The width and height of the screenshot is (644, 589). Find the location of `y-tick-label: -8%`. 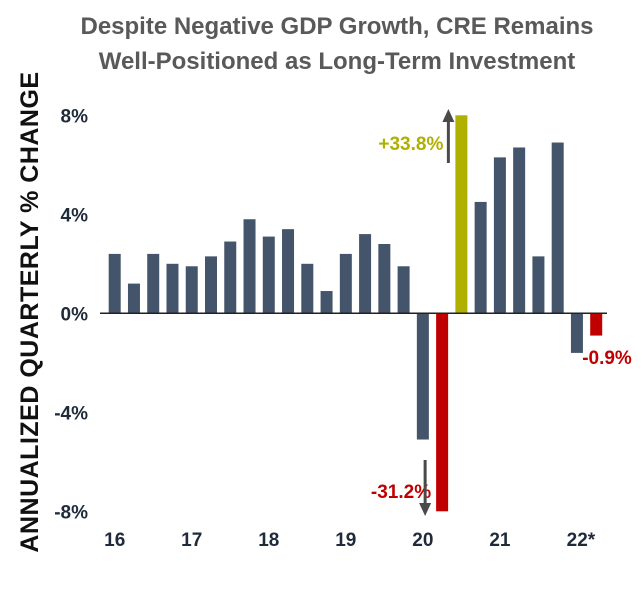

y-tick-label: -8% is located at coordinates (71, 512).